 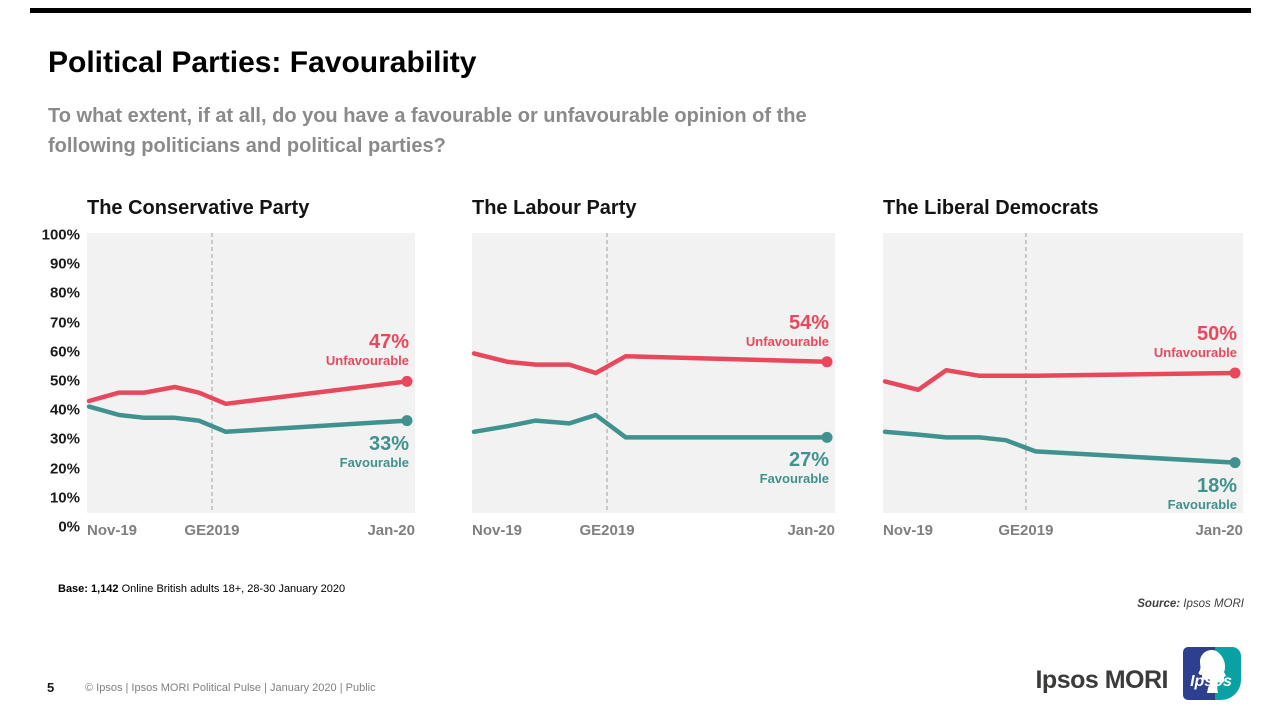 I want to click on y-axis-tick-label: 90%, so click(x=64, y=264).